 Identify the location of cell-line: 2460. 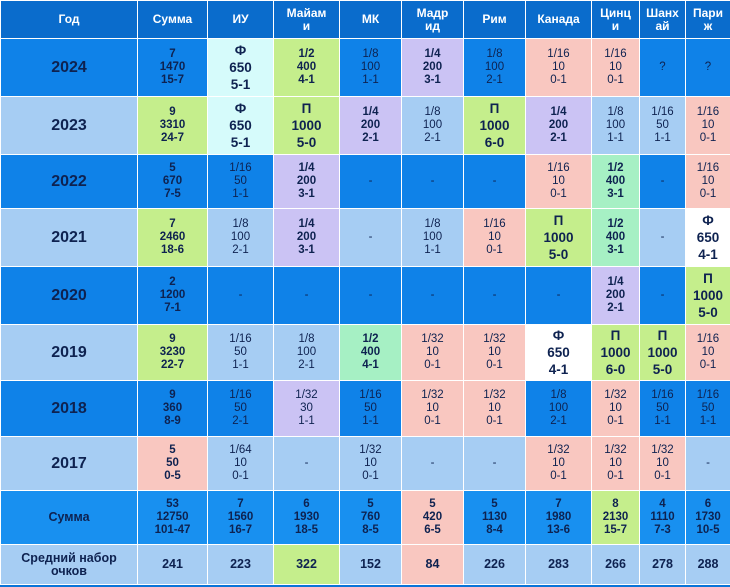
(172, 237).